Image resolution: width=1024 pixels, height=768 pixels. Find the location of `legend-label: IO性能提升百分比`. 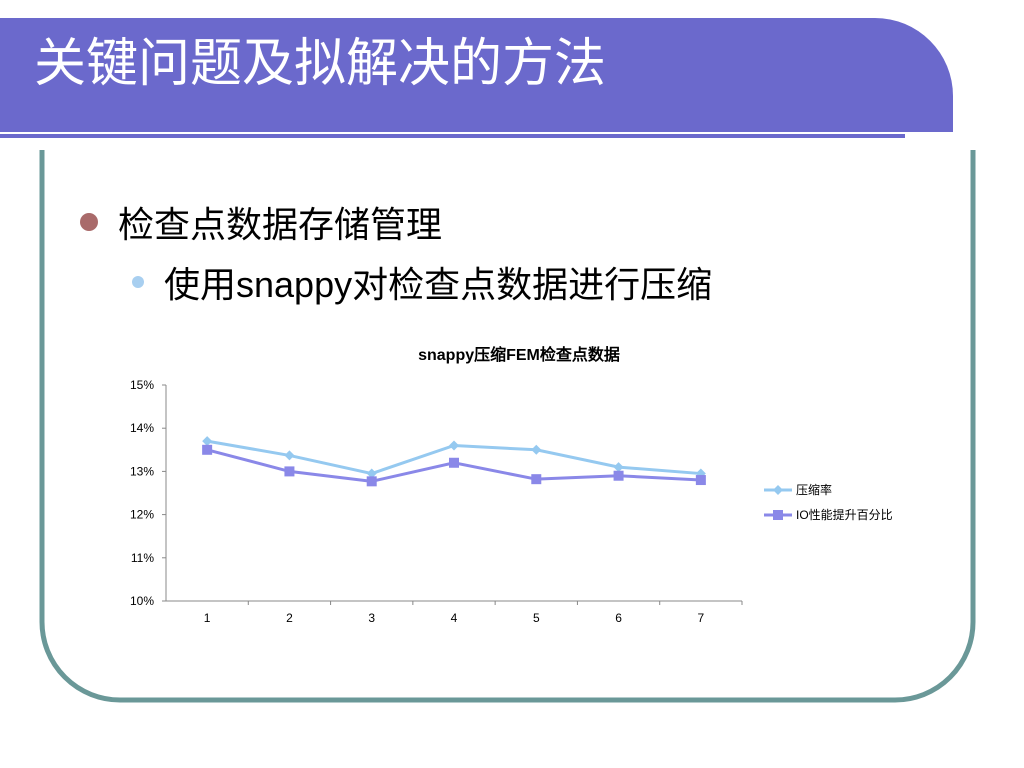

legend-label: IO性能提升百分比 is located at coordinates (844, 514).